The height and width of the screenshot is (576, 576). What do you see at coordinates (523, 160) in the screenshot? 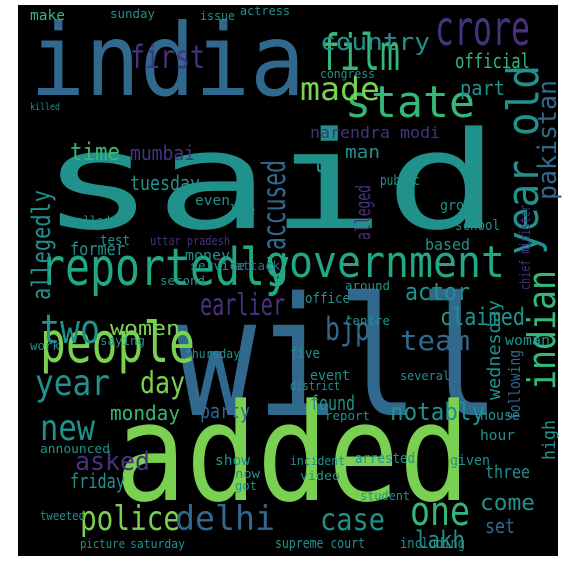
I see `cloud-word: year old` at bounding box center [523, 160].